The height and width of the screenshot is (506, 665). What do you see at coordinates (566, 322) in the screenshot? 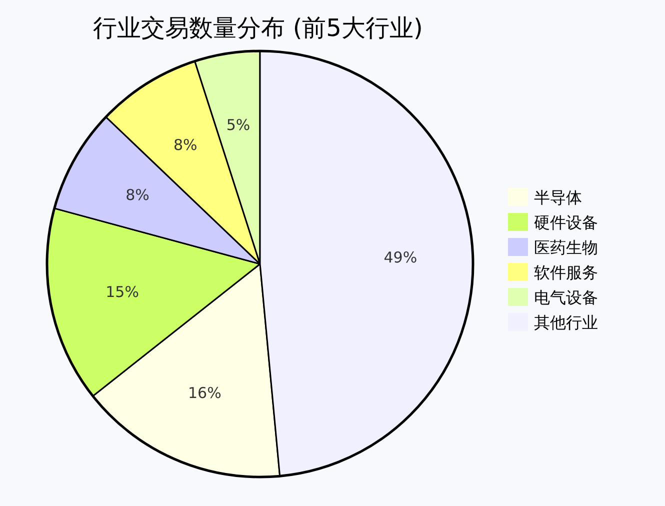
I see `slice-label: 其他行业` at bounding box center [566, 322].